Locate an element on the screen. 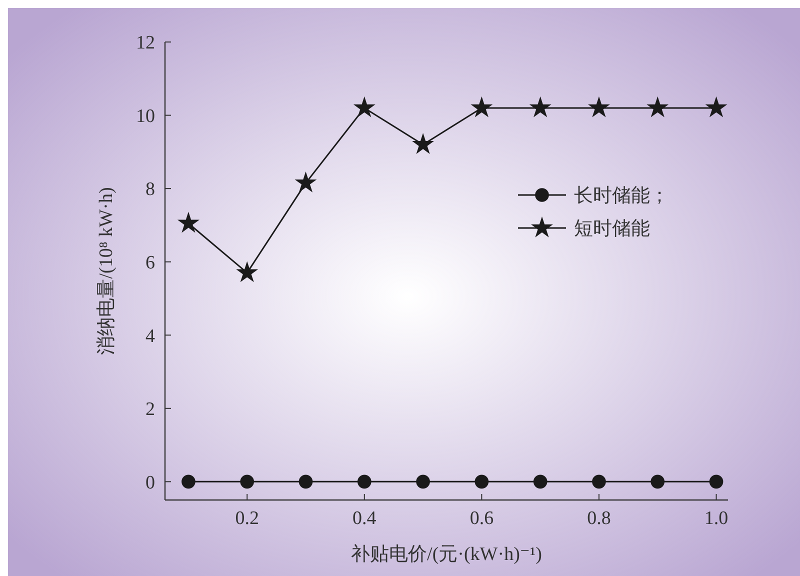  x-tick-label: 0.4 is located at coordinates (364, 518).